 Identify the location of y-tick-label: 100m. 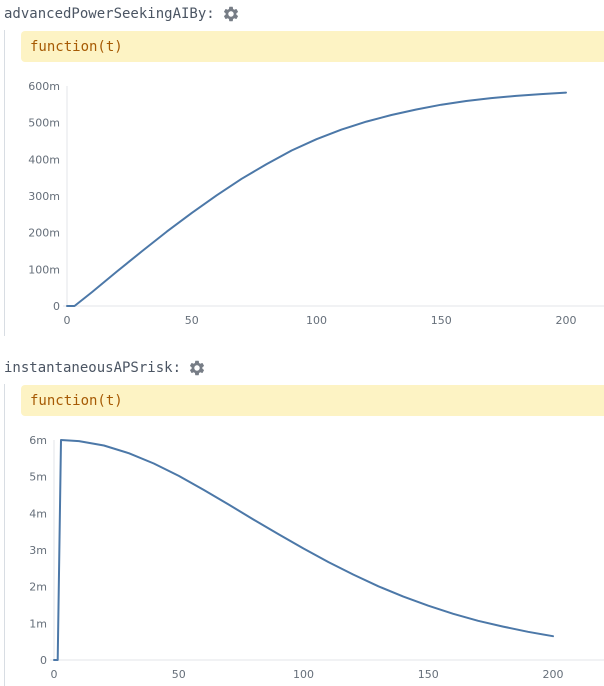
(44, 269).